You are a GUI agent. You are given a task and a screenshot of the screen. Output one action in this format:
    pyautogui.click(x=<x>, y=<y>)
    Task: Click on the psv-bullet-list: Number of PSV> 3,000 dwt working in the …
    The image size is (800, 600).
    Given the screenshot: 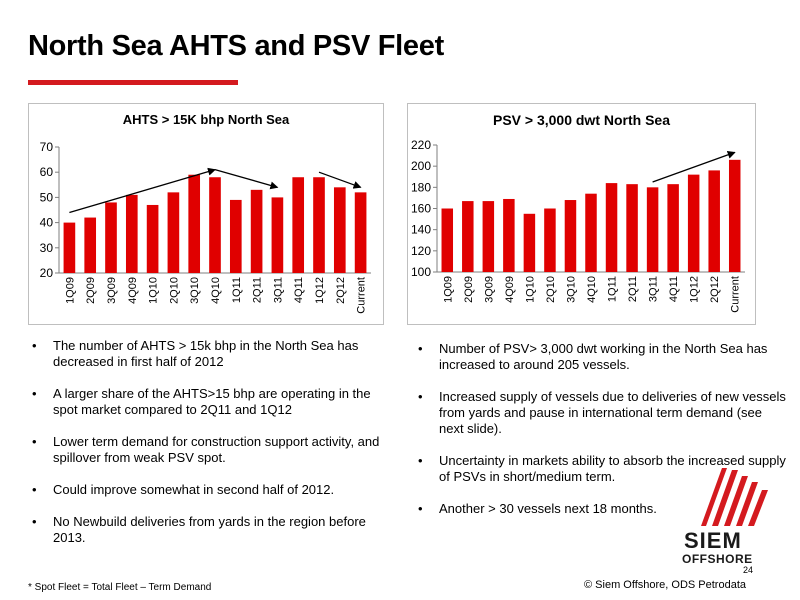 What is the action you would take?
    pyautogui.click(x=600, y=437)
    